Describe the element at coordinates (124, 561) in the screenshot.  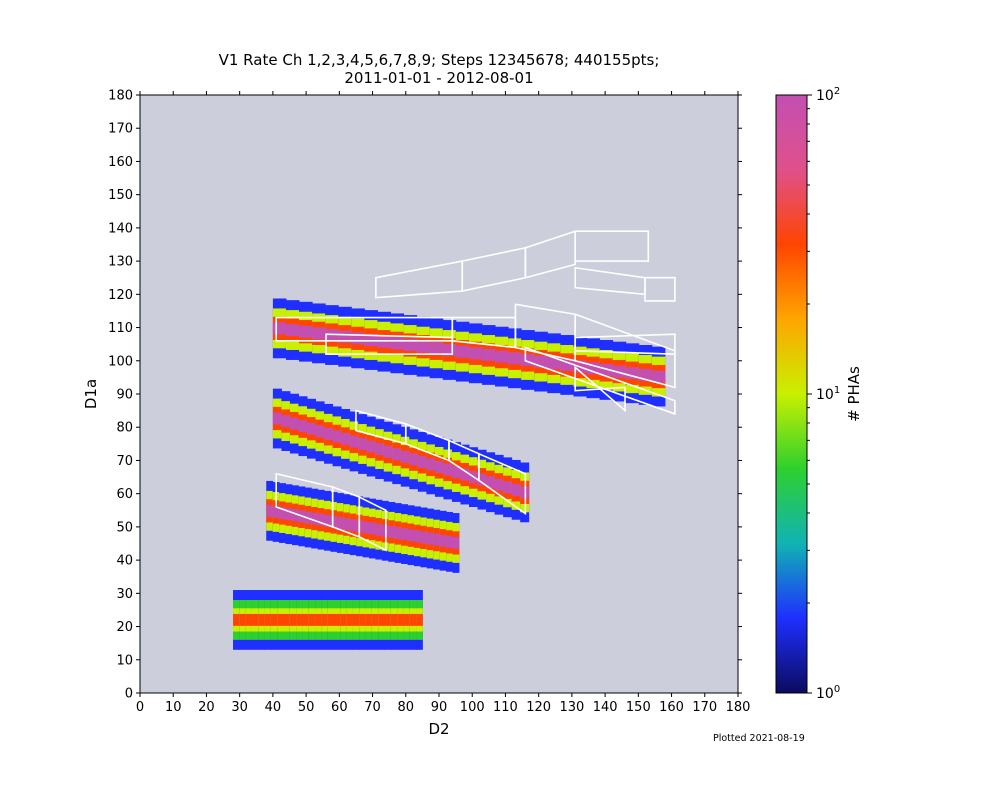
I see `y-tick-label: 40` at that location.